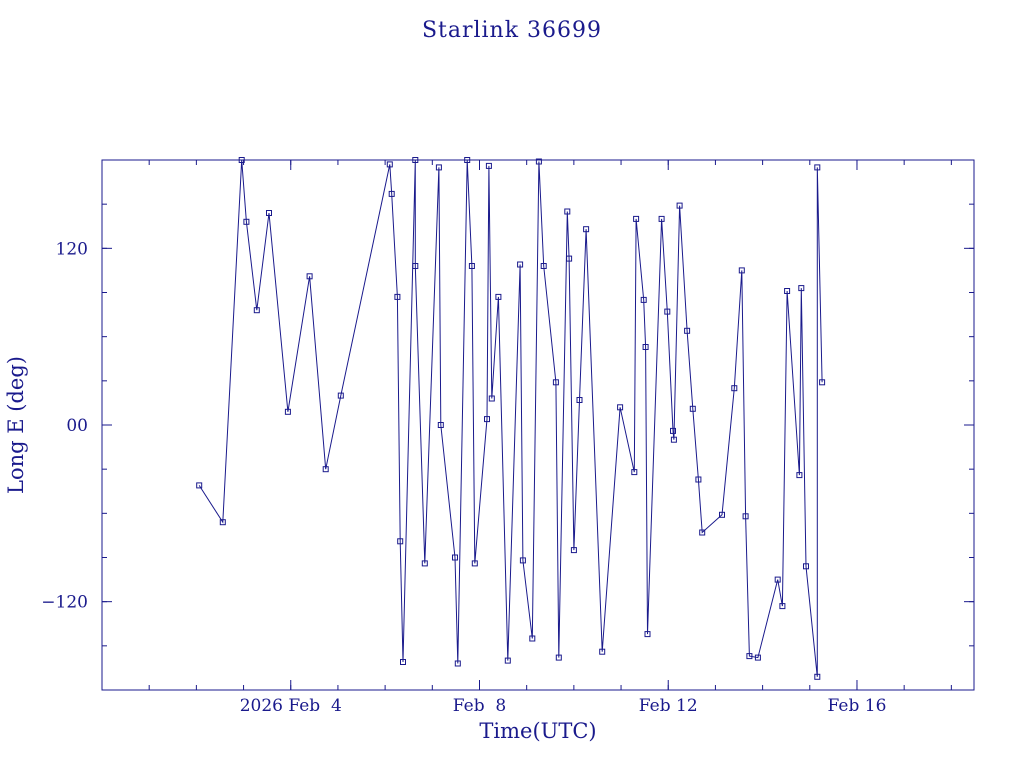 The width and height of the screenshot is (1024, 768). Describe the element at coordinates (479, 706) in the screenshot. I see `x-tick-label: Feb 8` at that location.